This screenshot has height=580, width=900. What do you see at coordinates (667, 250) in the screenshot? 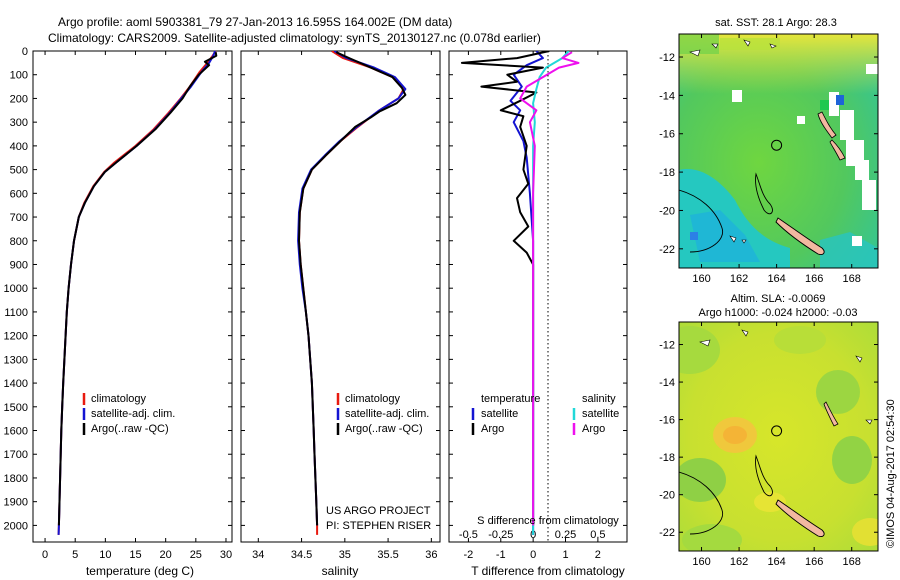
I see `map-y-tick-label: -22` at bounding box center [667, 250].